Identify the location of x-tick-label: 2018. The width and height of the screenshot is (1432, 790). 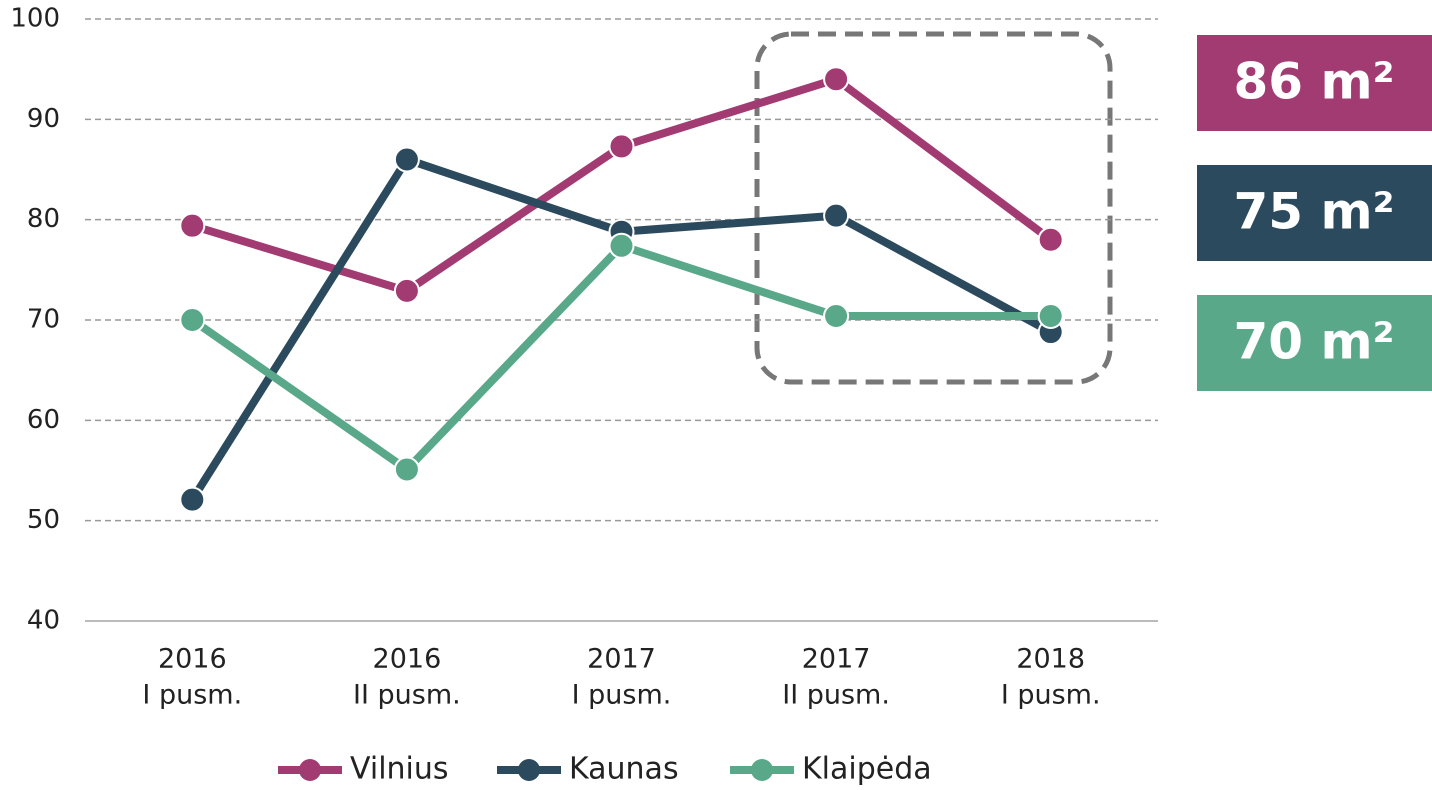
(1050, 659).